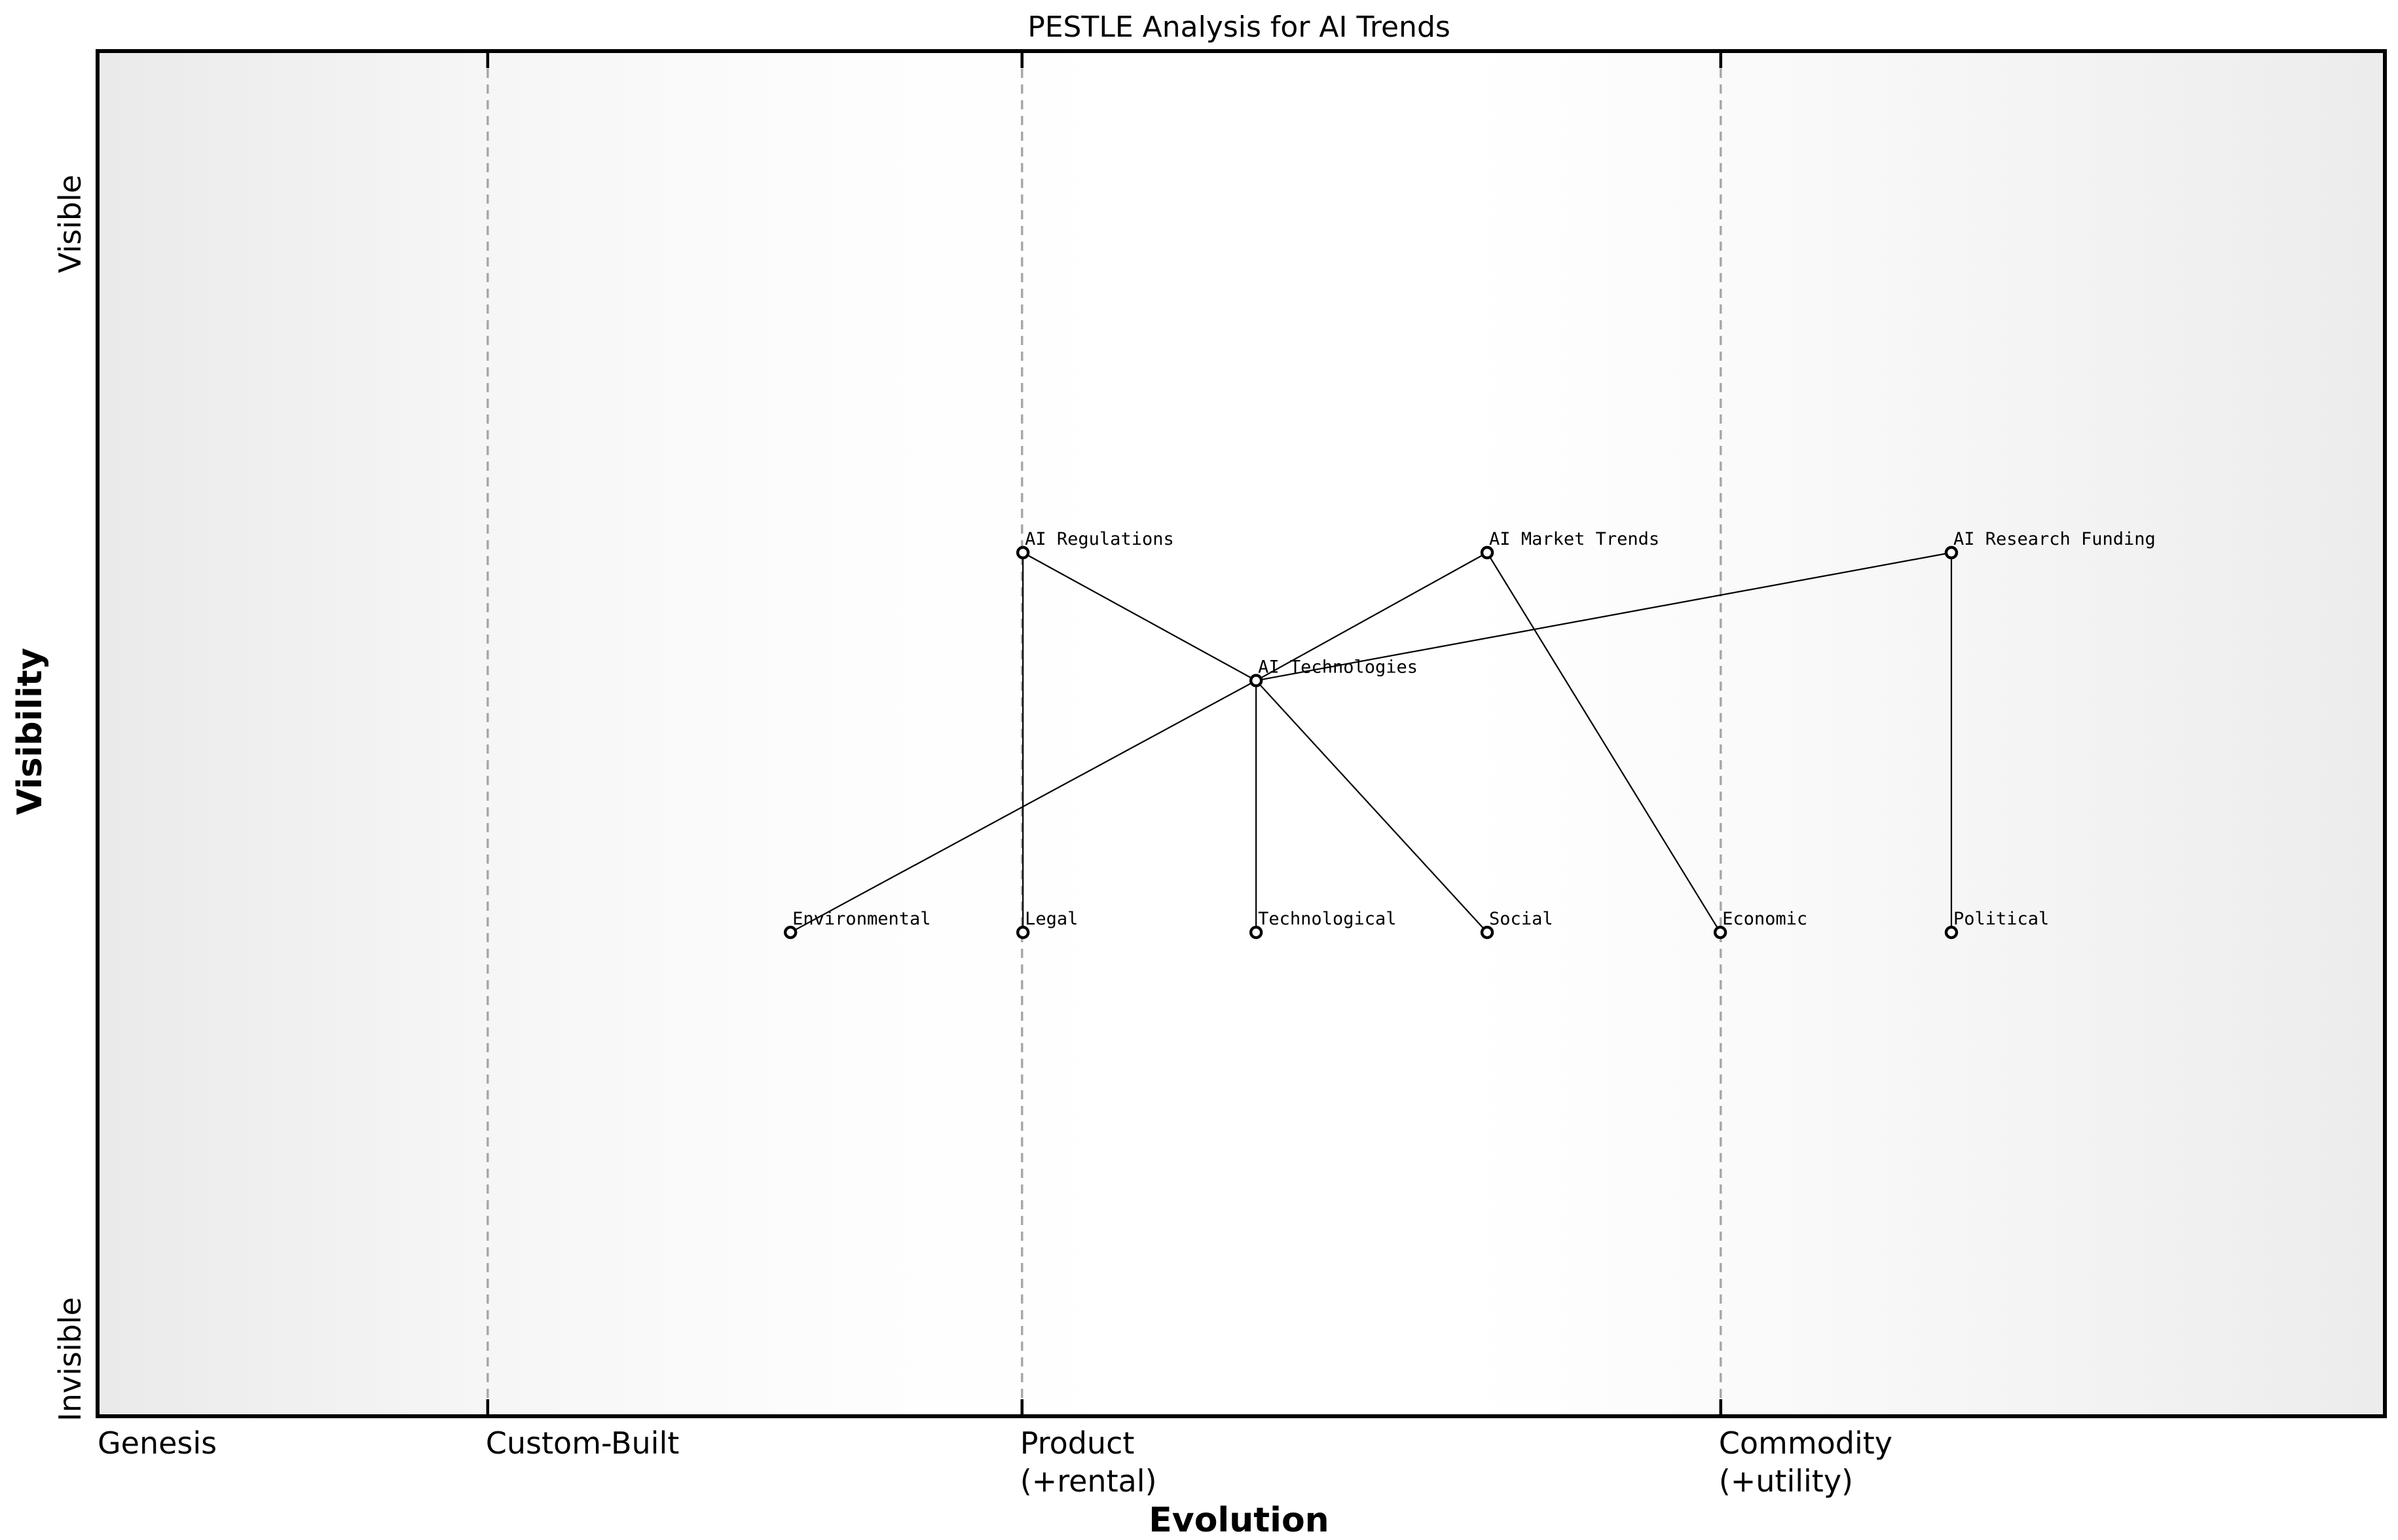  Describe the element at coordinates (1238, 27) in the screenshot. I see `chart-title: PESTLE Analysis for AI Trends` at that location.